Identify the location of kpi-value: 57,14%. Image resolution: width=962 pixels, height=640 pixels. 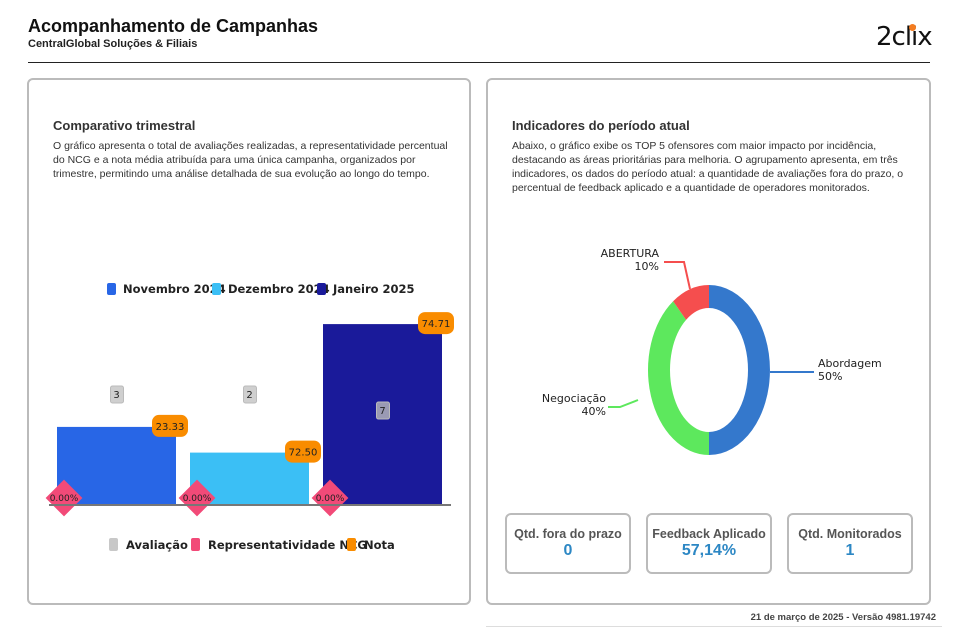
(709, 550).